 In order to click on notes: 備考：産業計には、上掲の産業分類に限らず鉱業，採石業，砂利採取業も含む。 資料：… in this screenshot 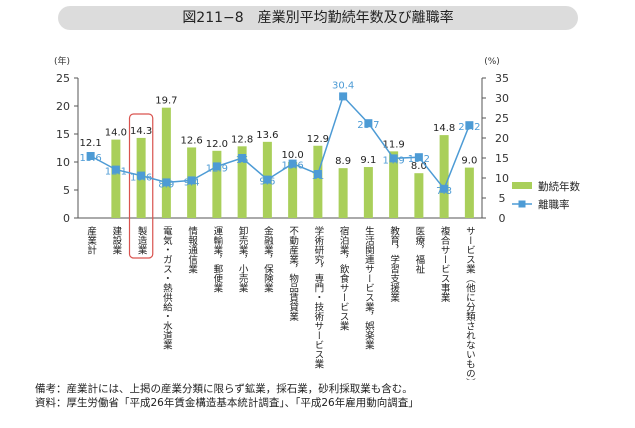, I will do `click(227, 396)`.